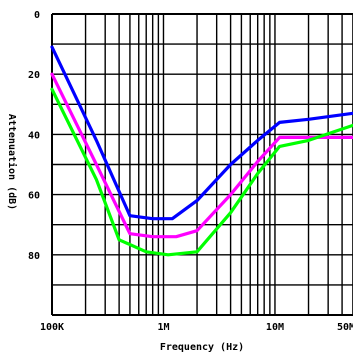 The image size is (353, 356). I want to click on y-tick-label: 40, so click(34, 135).